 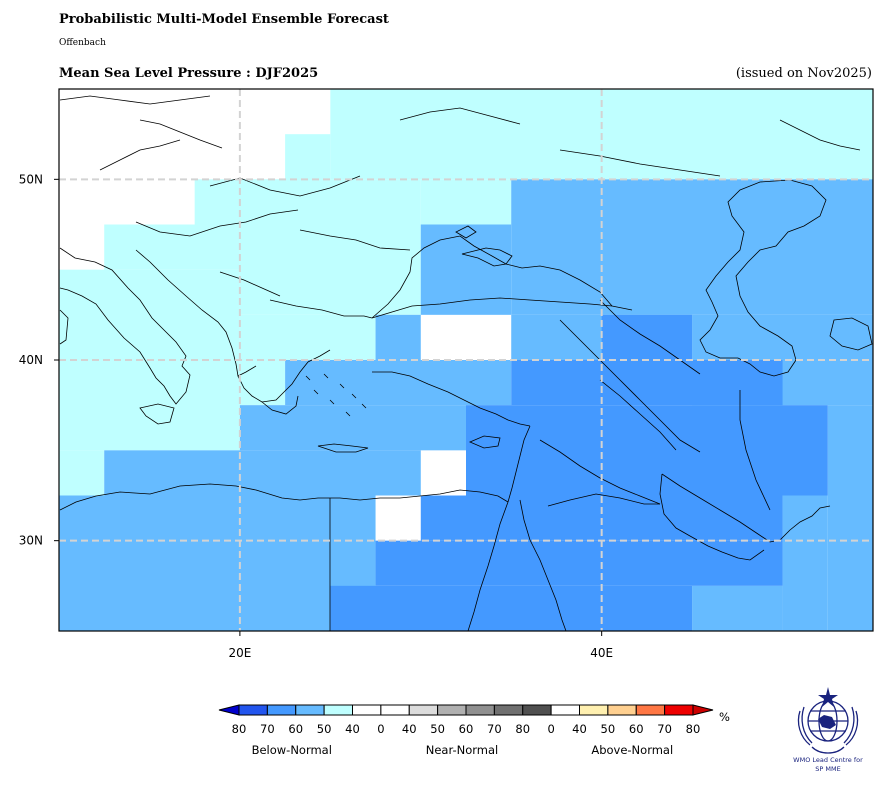 What do you see at coordinates (292, 750) in the screenshot?
I see `colorbar-group-label: Below-Normal` at bounding box center [292, 750].